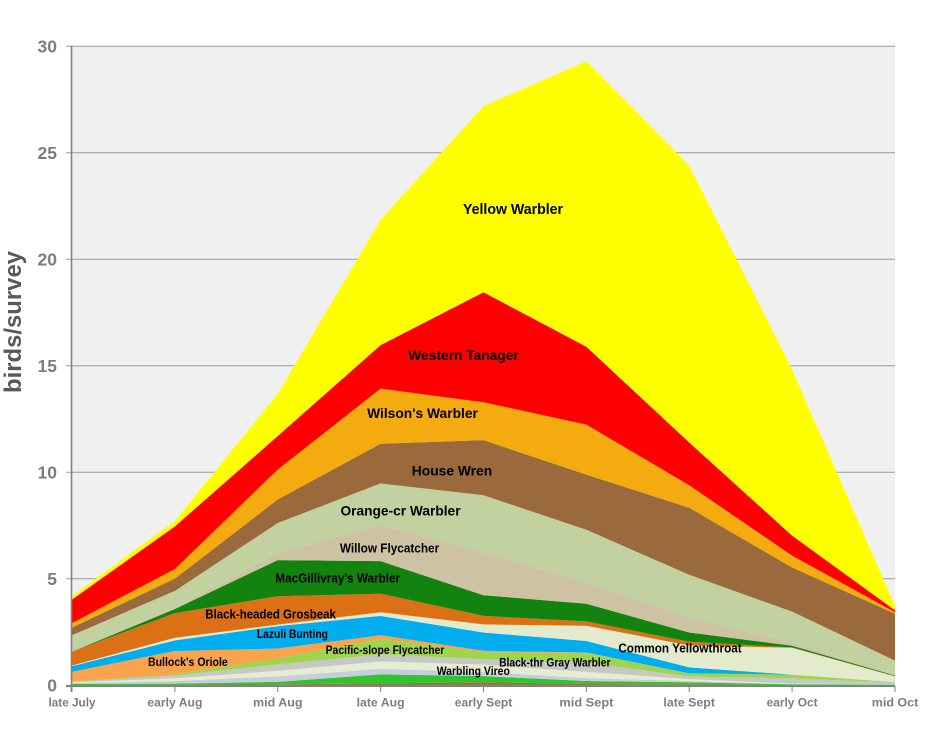 The width and height of the screenshot is (937, 730). Describe the element at coordinates (188, 662) in the screenshot. I see `svg-text: Bullock's Oriole` at that location.